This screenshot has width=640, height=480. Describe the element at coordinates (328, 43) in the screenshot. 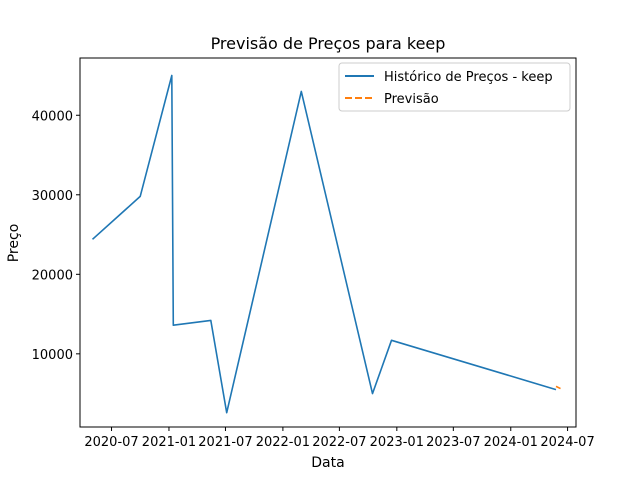

I see `chart-title: Previsão de Preços para keep` at that location.